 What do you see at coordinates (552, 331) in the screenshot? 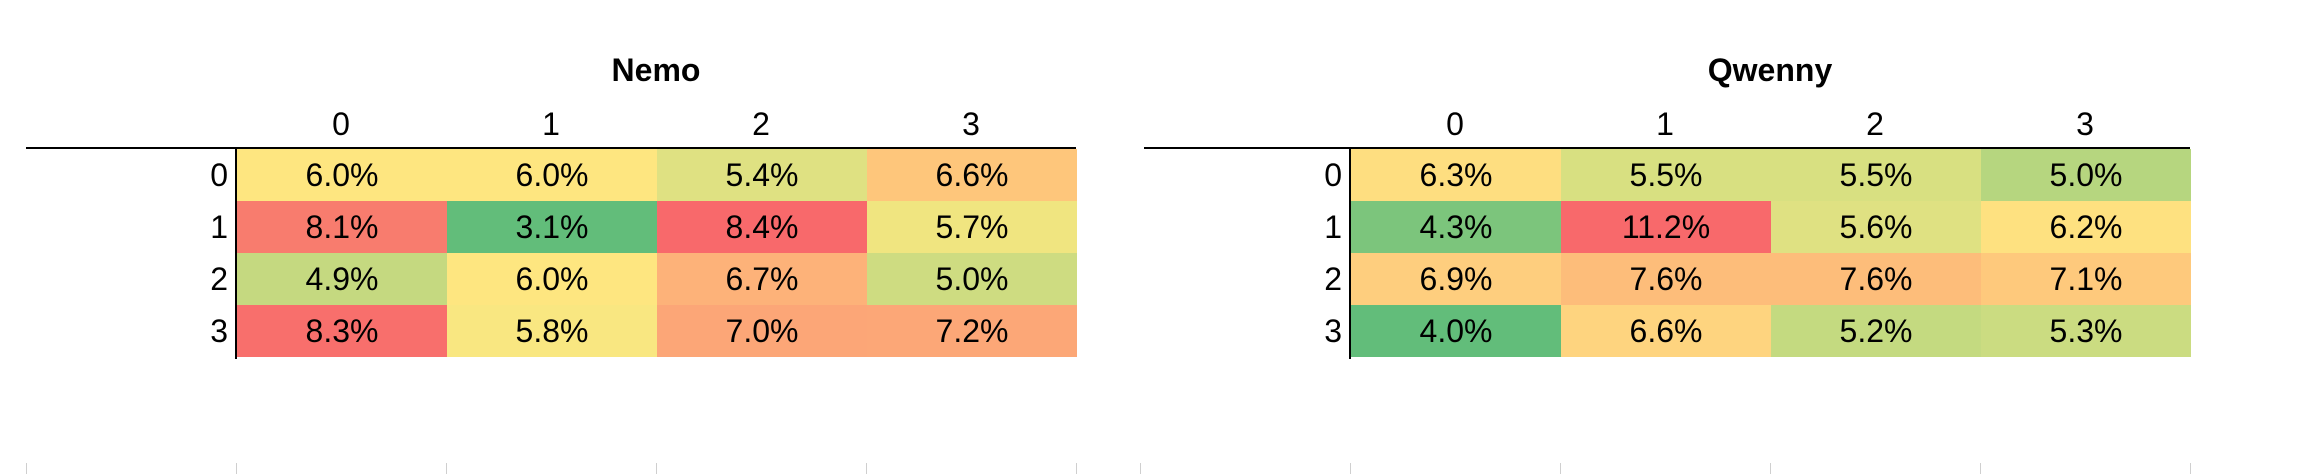
I see `table-cell: 5.8%` at bounding box center [552, 331].